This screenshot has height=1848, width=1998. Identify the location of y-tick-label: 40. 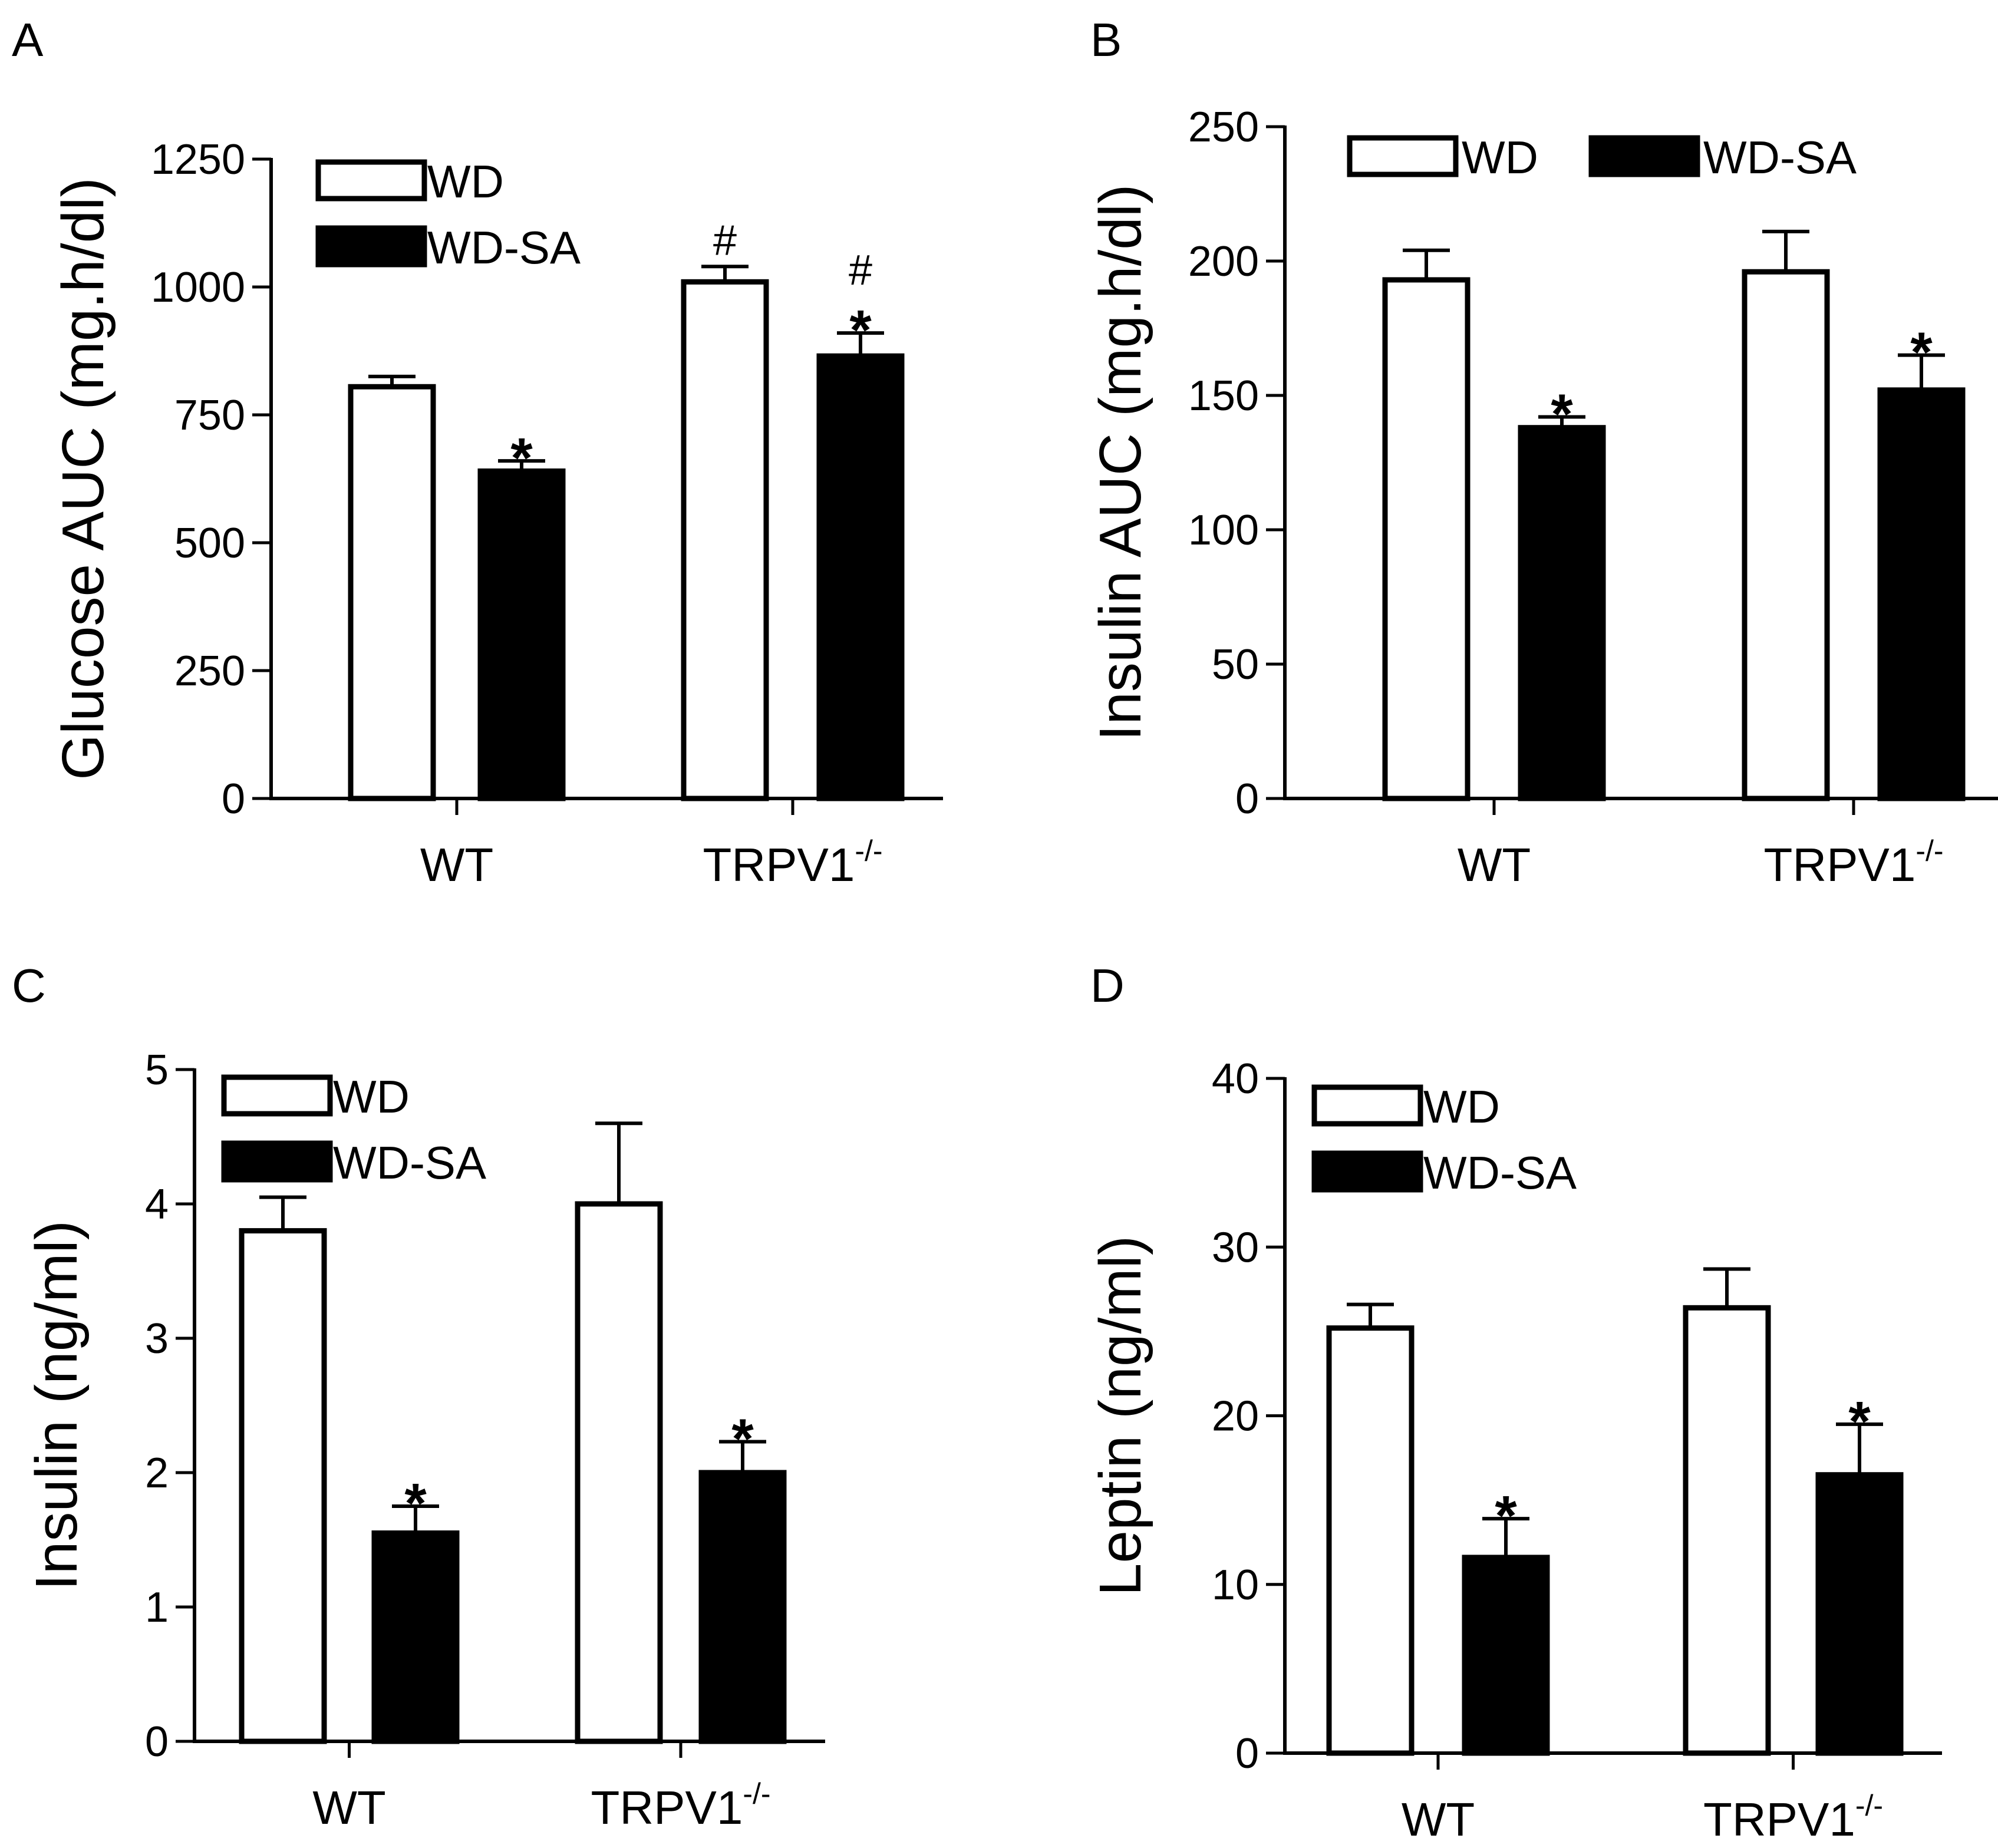
(1236, 1079).